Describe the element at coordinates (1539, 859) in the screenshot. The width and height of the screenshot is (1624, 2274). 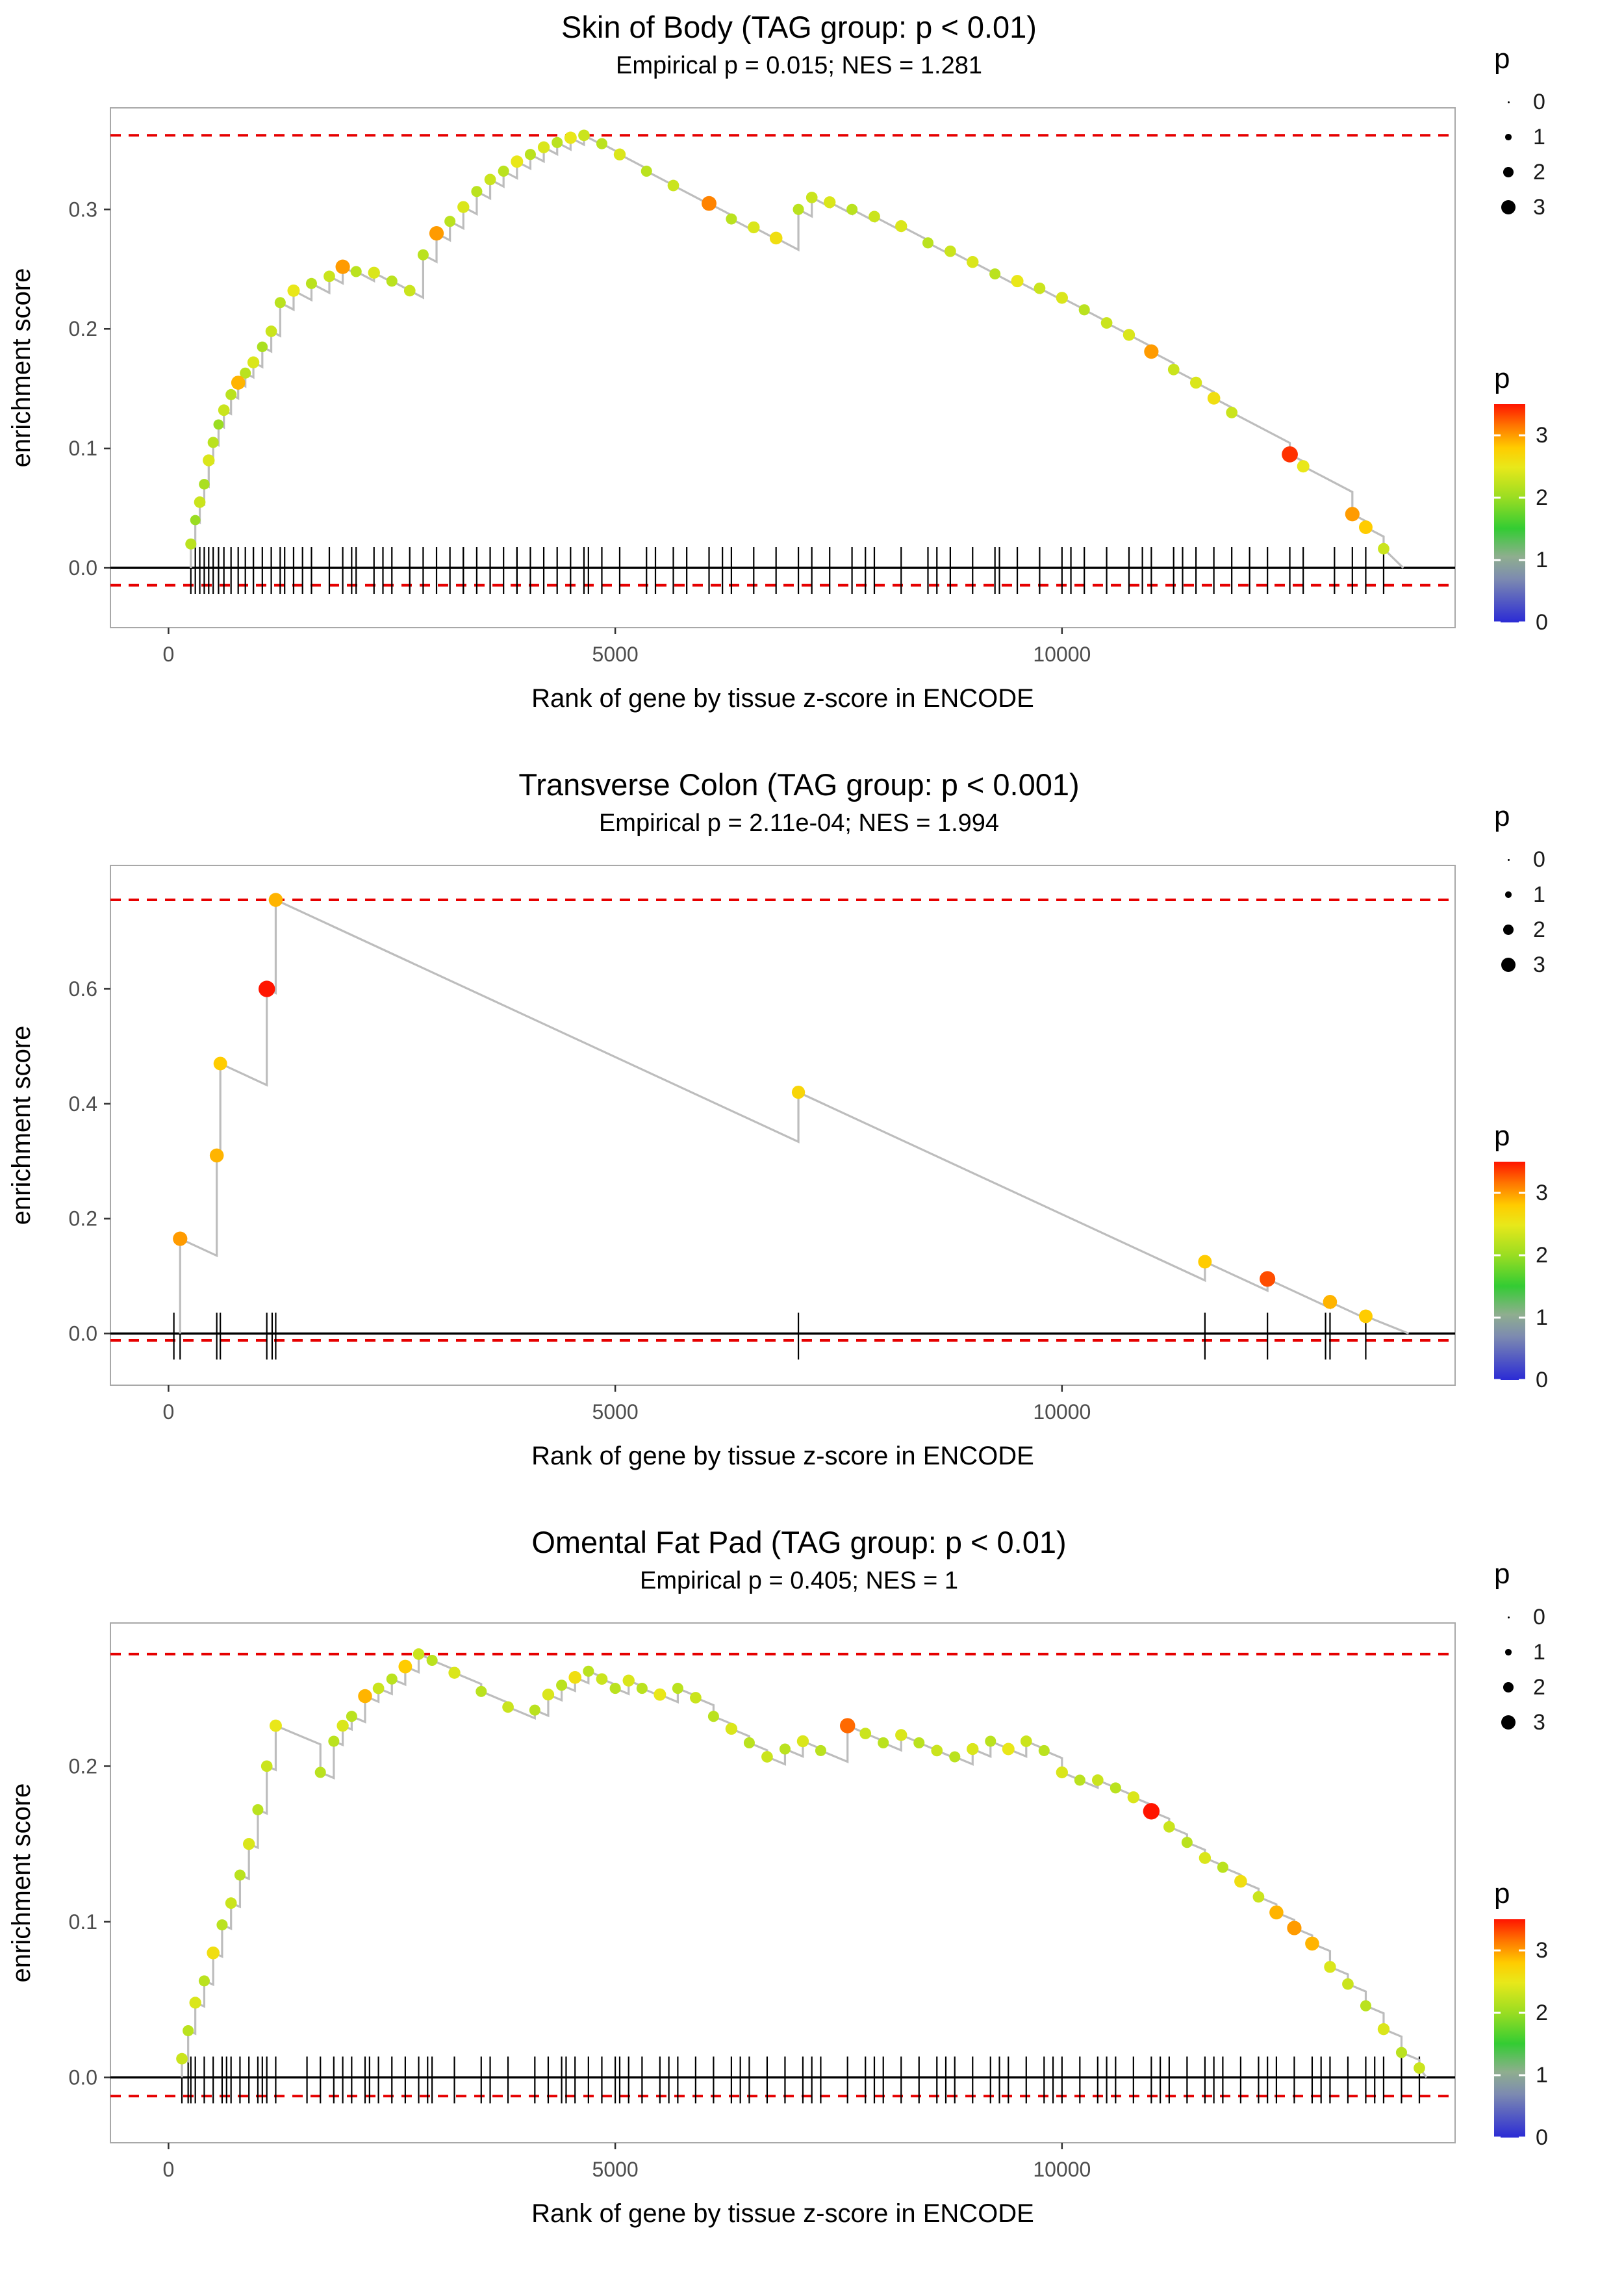
I see `size-legend-label: 0` at that location.